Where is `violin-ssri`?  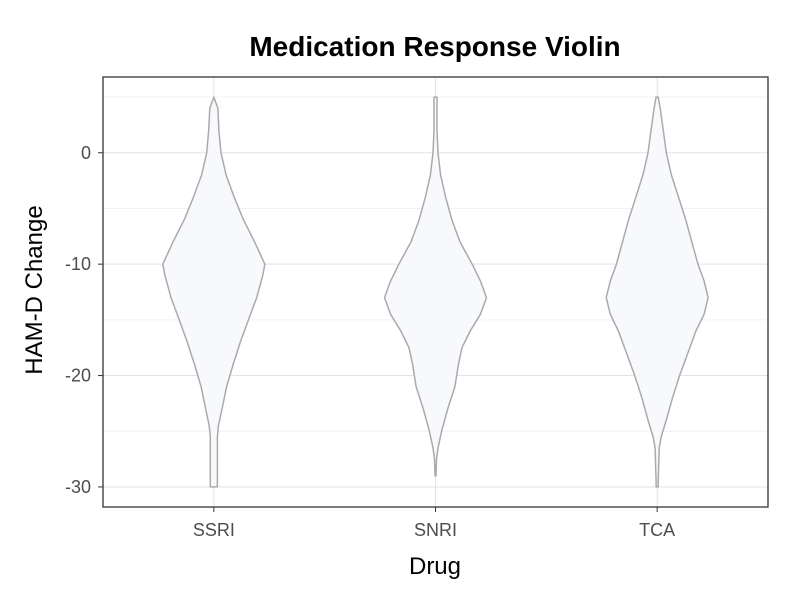
violin-ssri is located at coordinates (214, 292).